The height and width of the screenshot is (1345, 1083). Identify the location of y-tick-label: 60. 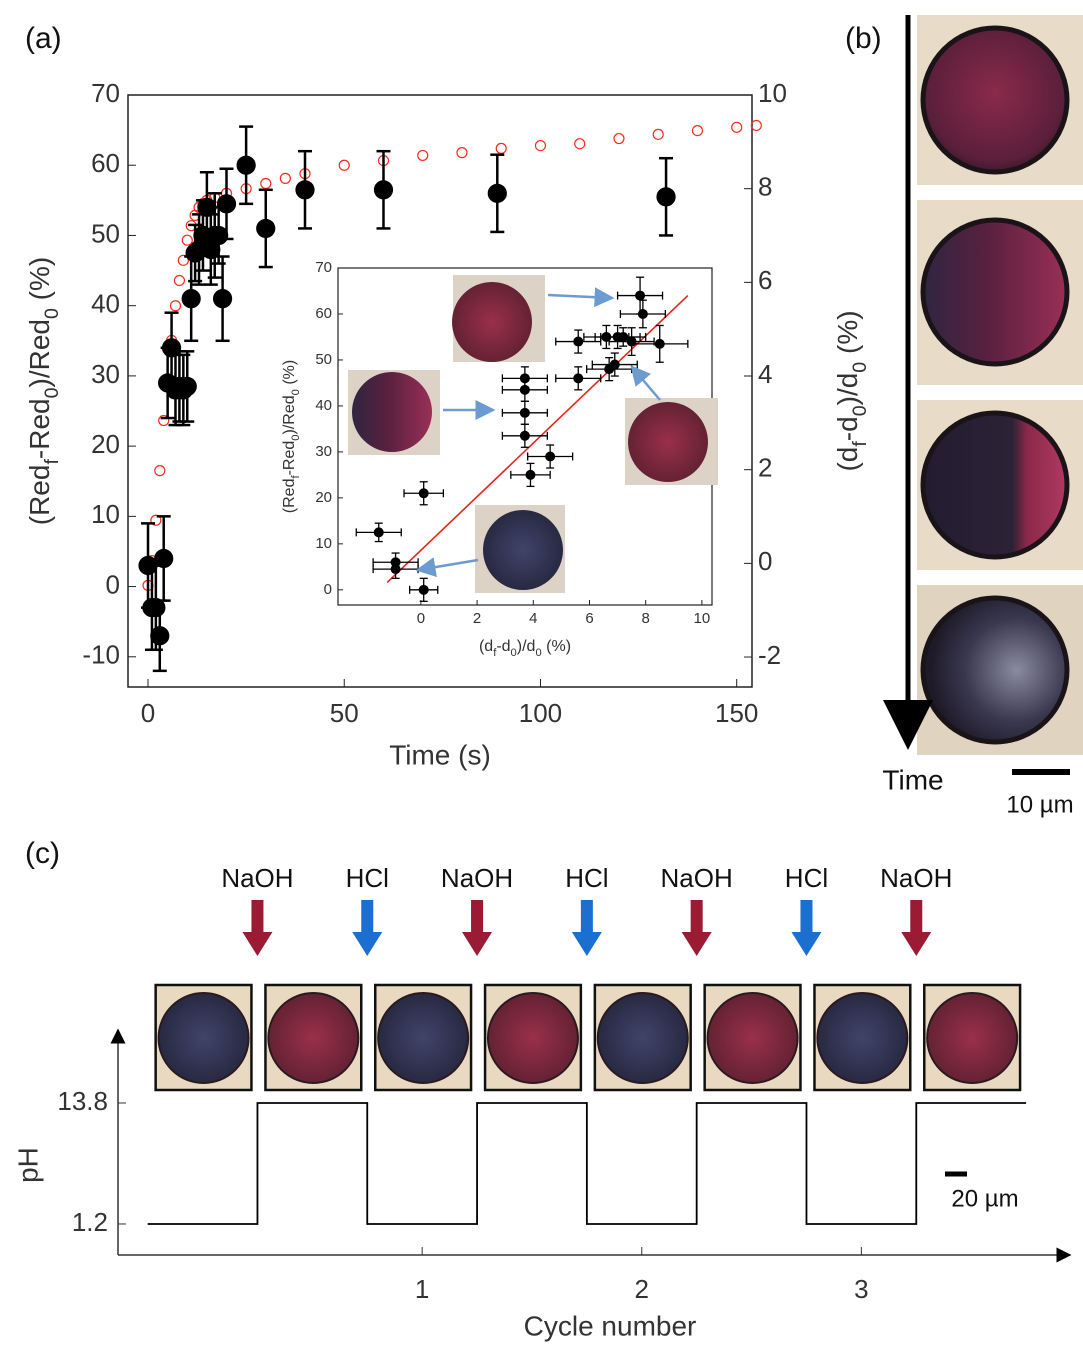
(105, 163).